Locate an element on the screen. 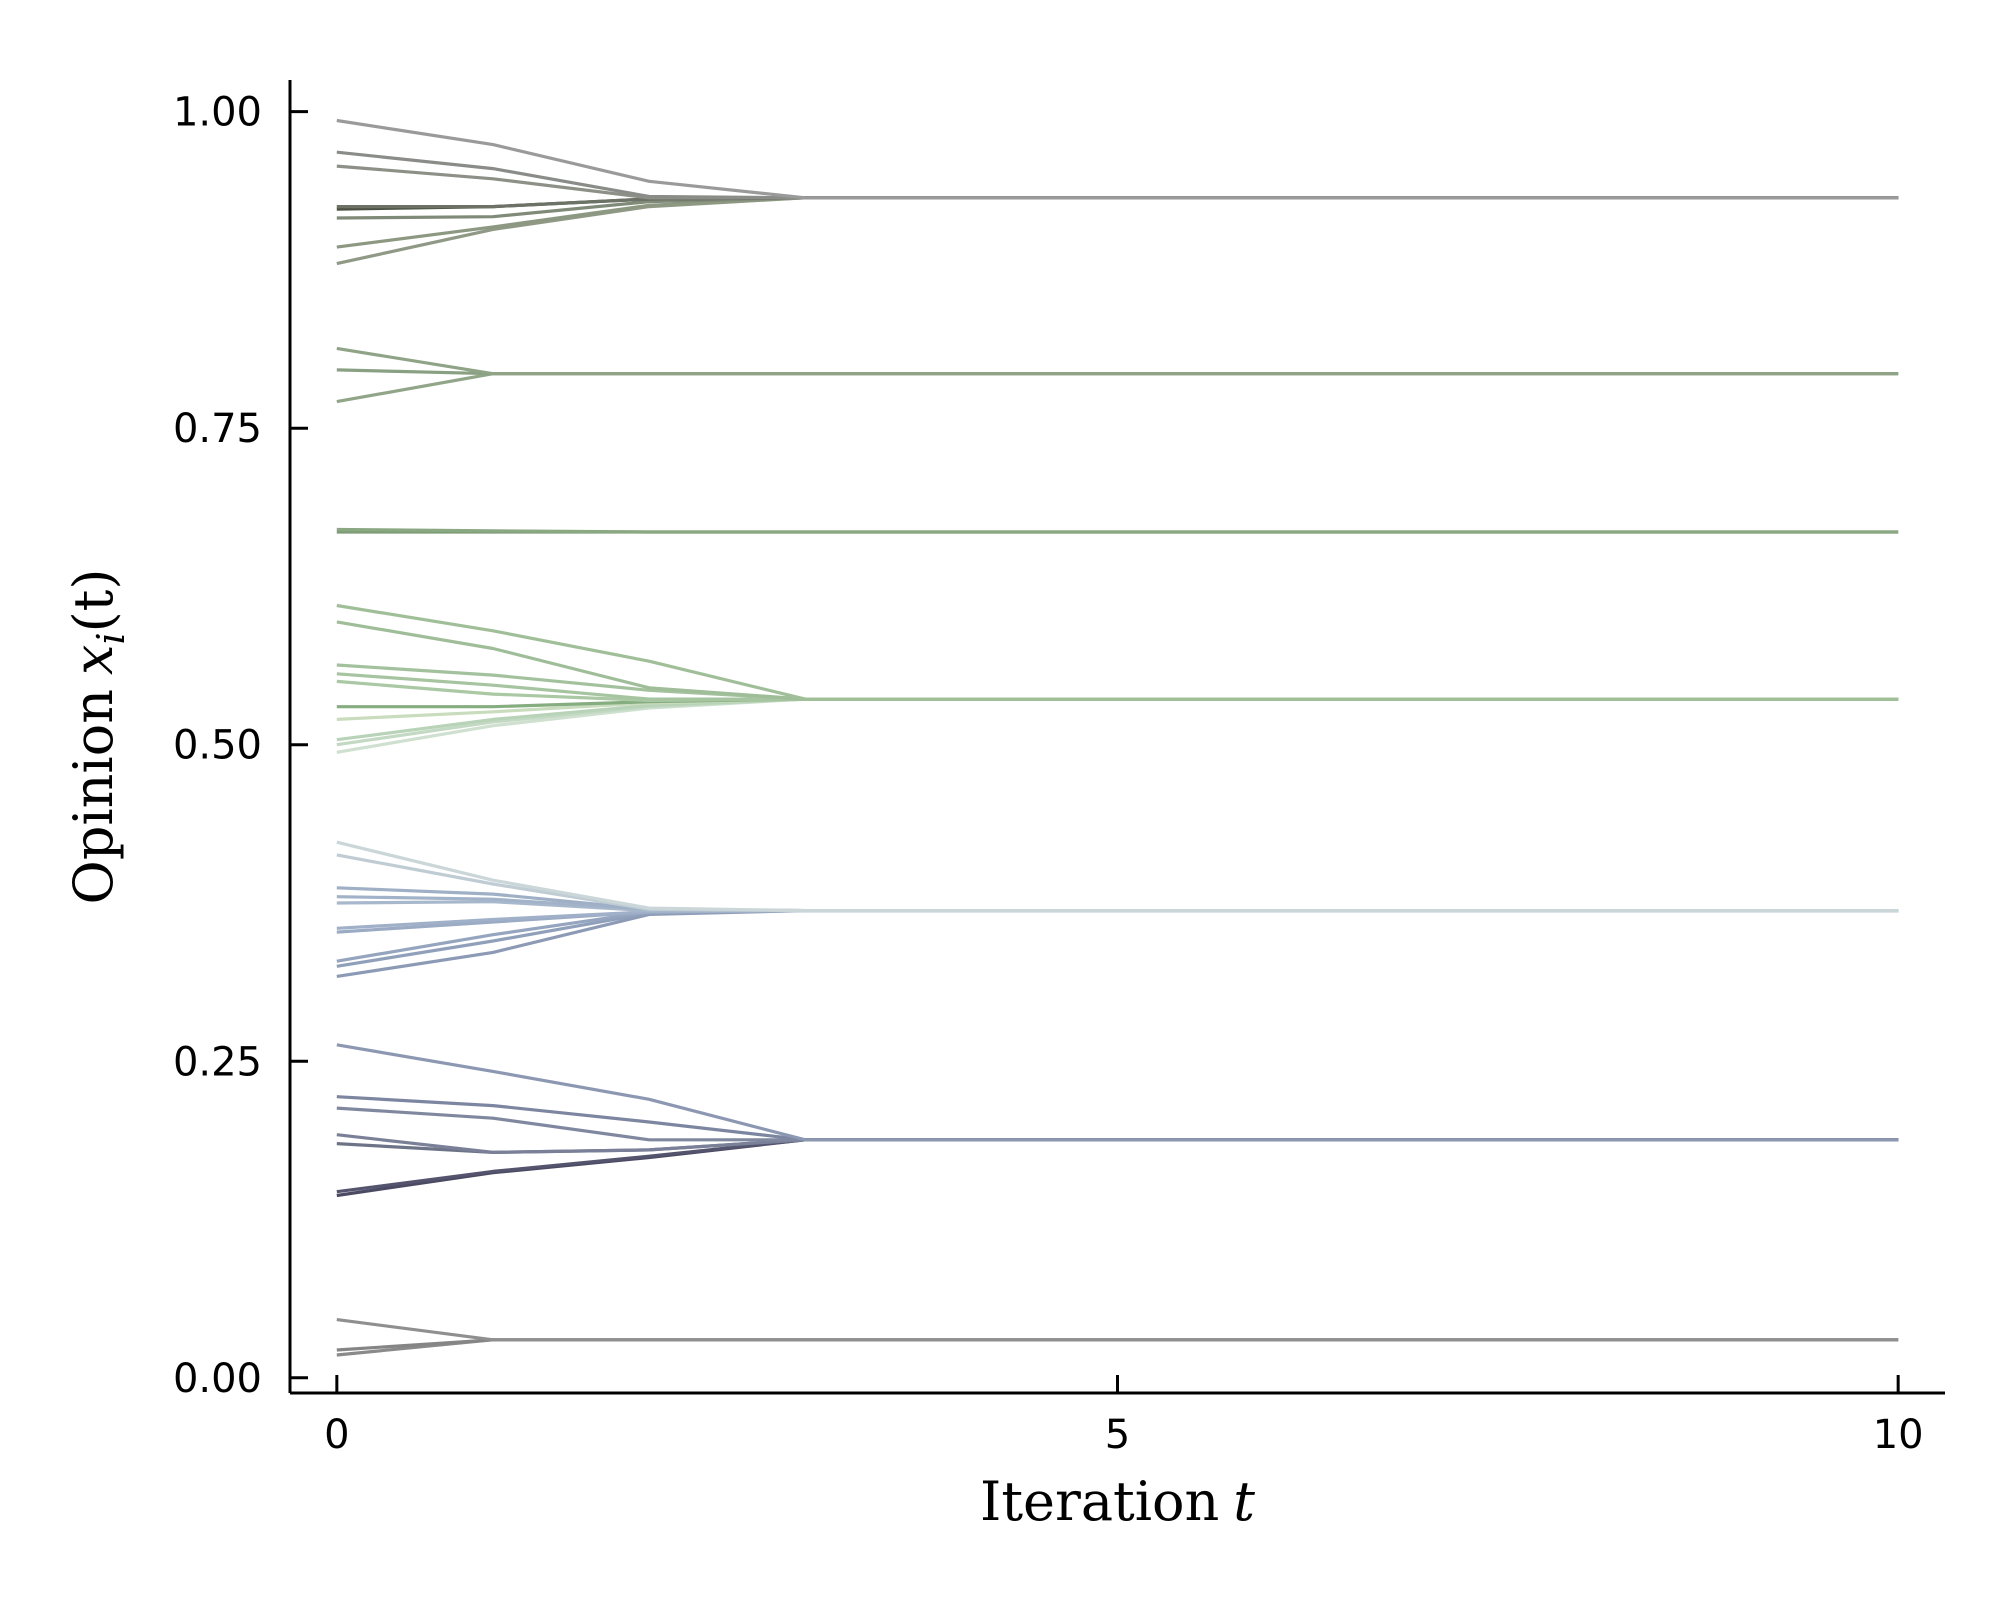  y-axis-title-variable: x is located at coordinates (93, 660).